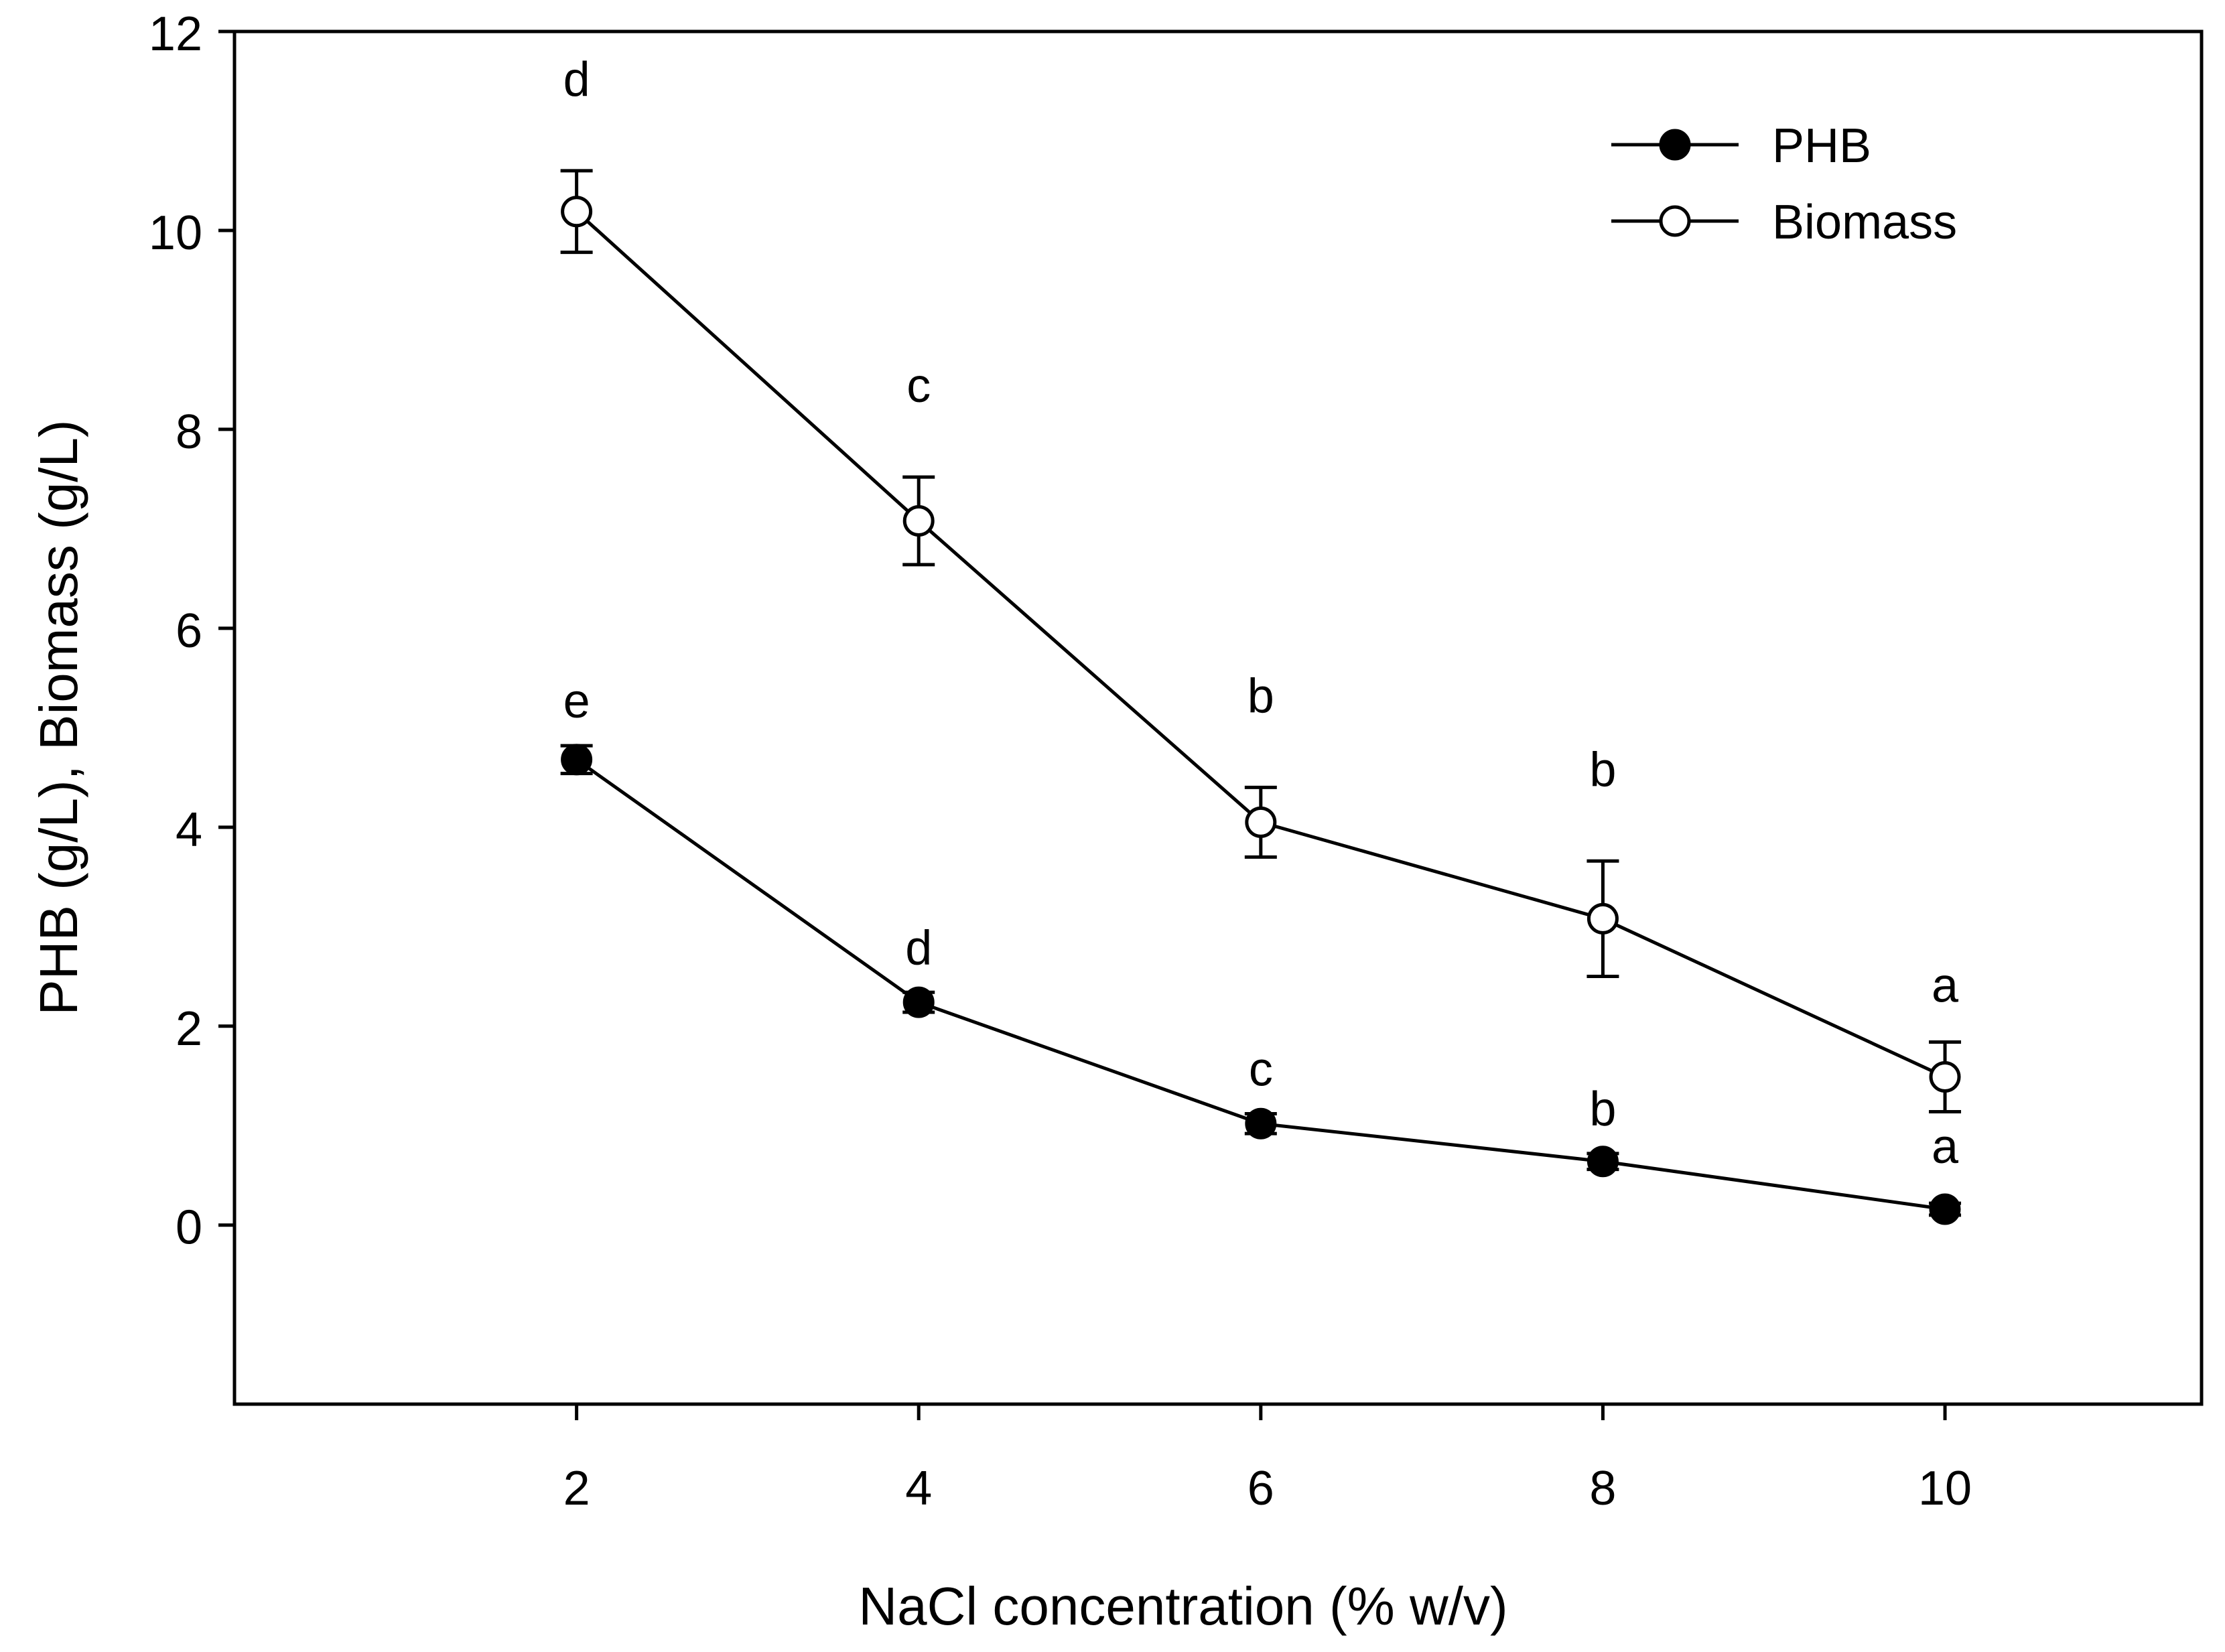 The height and width of the screenshot is (1652, 2225). I want to click on x-tick-label: 4, so click(919, 1488).